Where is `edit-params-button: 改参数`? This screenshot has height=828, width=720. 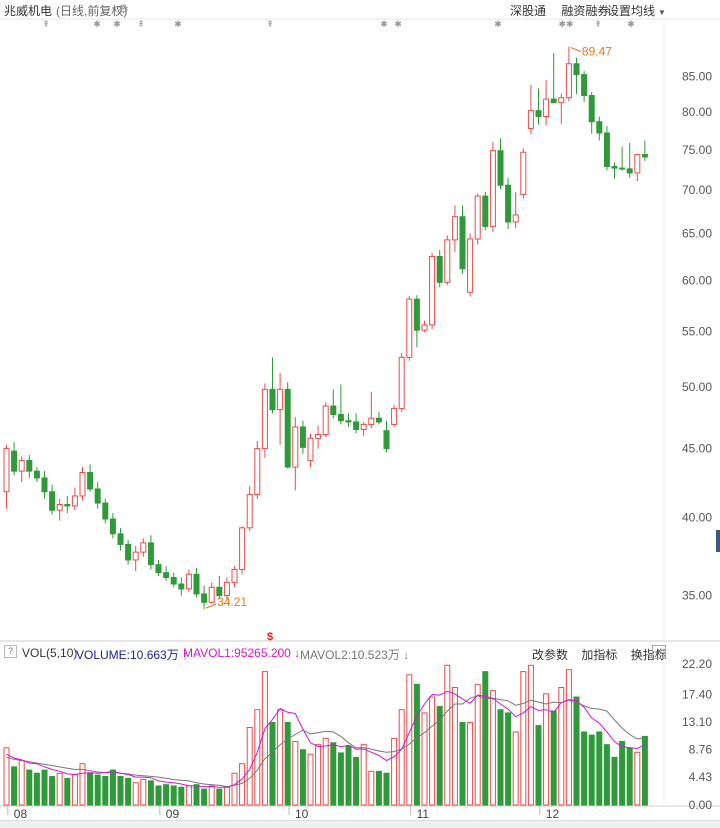 edit-params-button: 改参数 is located at coordinates (550, 655).